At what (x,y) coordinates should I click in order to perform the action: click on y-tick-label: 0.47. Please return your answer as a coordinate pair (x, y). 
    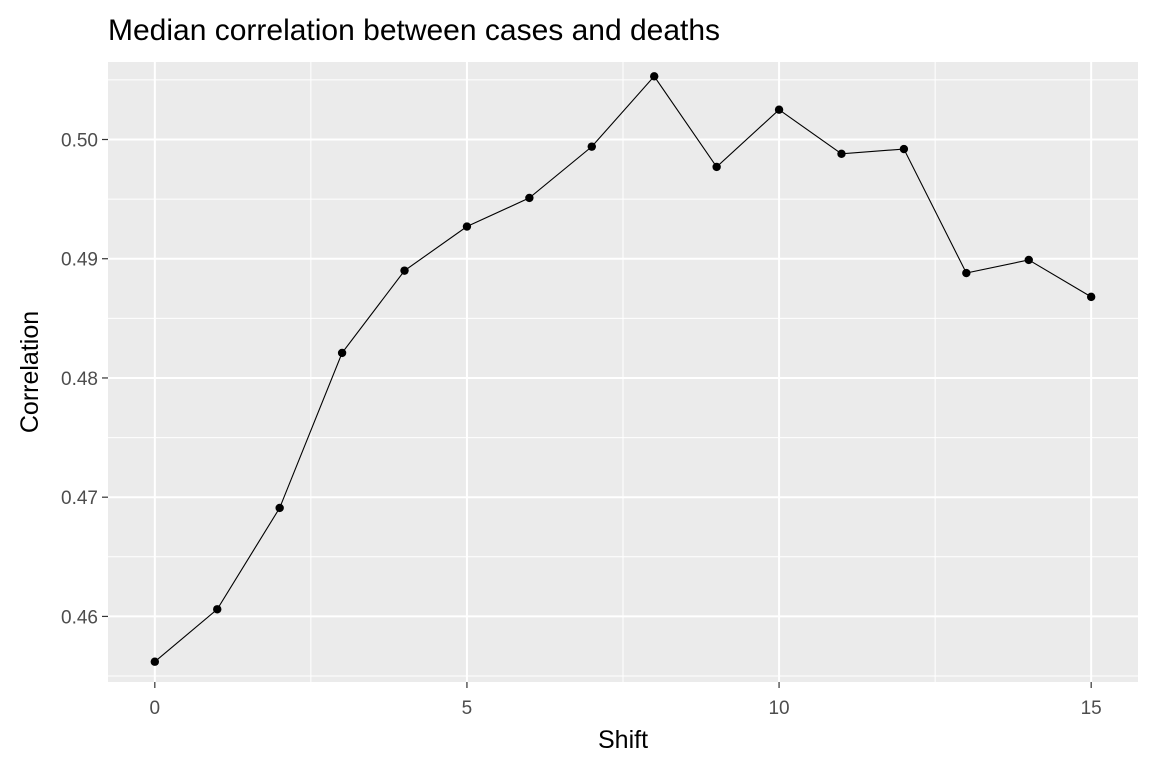
    Looking at the image, I should click on (79, 498).